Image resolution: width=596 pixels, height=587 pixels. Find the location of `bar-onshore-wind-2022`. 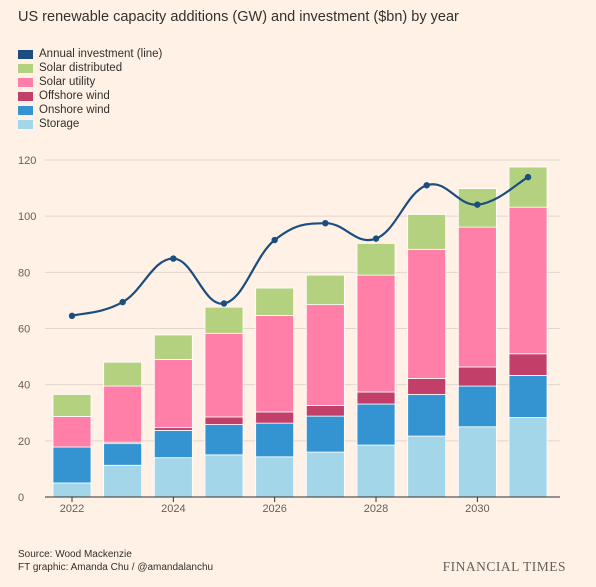

bar-onshore-wind-2022 is located at coordinates (72, 465).